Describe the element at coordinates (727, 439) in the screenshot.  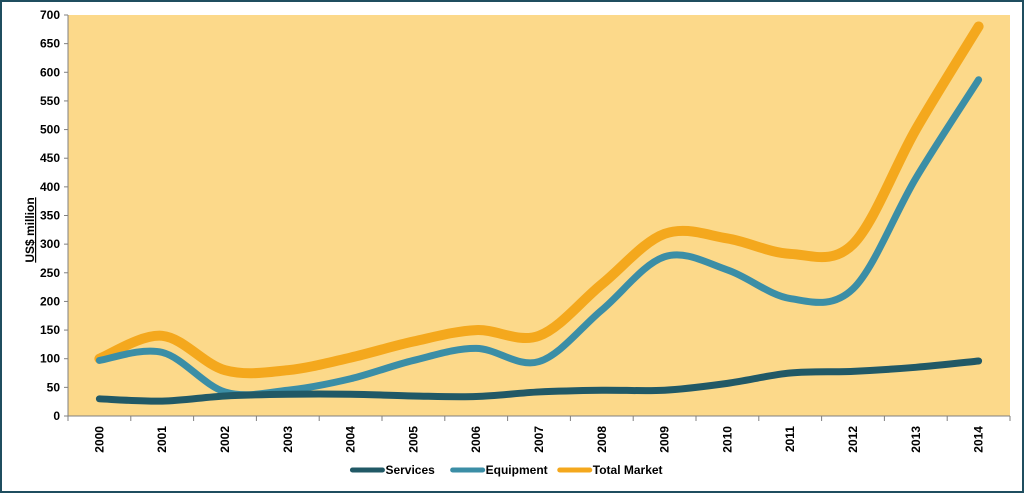
I see `x-tick-label: 2010` at that location.